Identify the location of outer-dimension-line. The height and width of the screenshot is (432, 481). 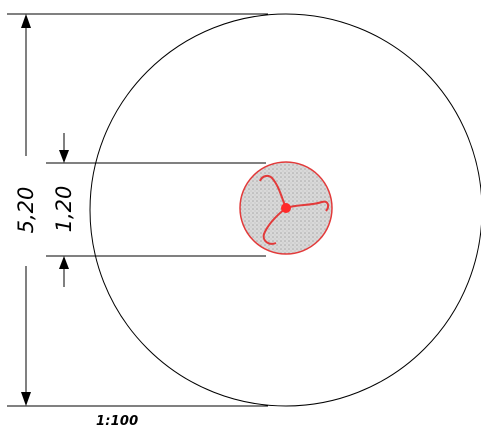
(26, 210).